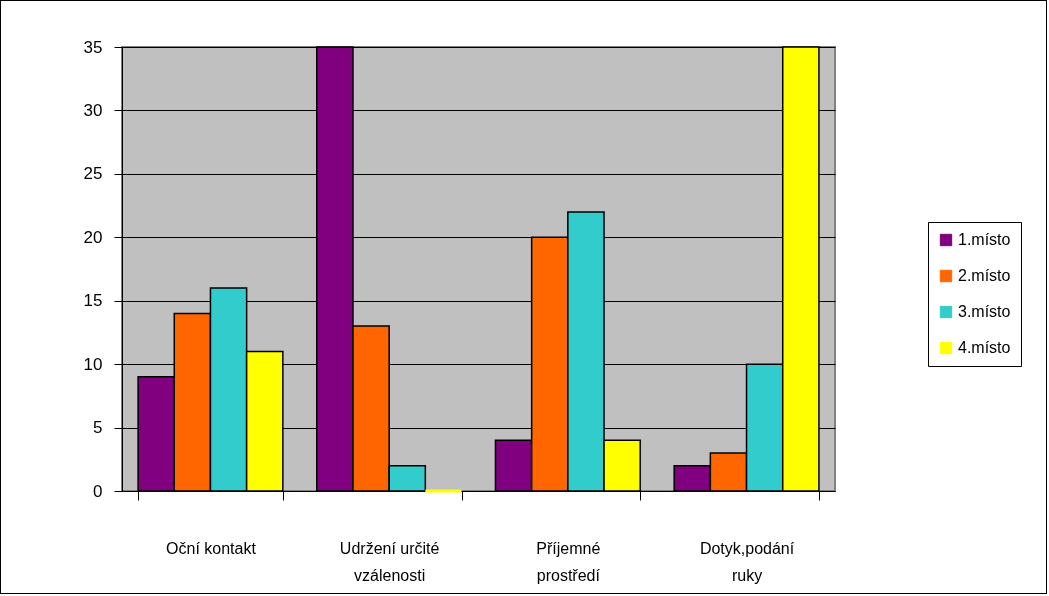 This screenshot has height=596, width=1049. What do you see at coordinates (389, 561) in the screenshot?
I see `x-tick-label: Udržení určité vzálenosti` at bounding box center [389, 561].